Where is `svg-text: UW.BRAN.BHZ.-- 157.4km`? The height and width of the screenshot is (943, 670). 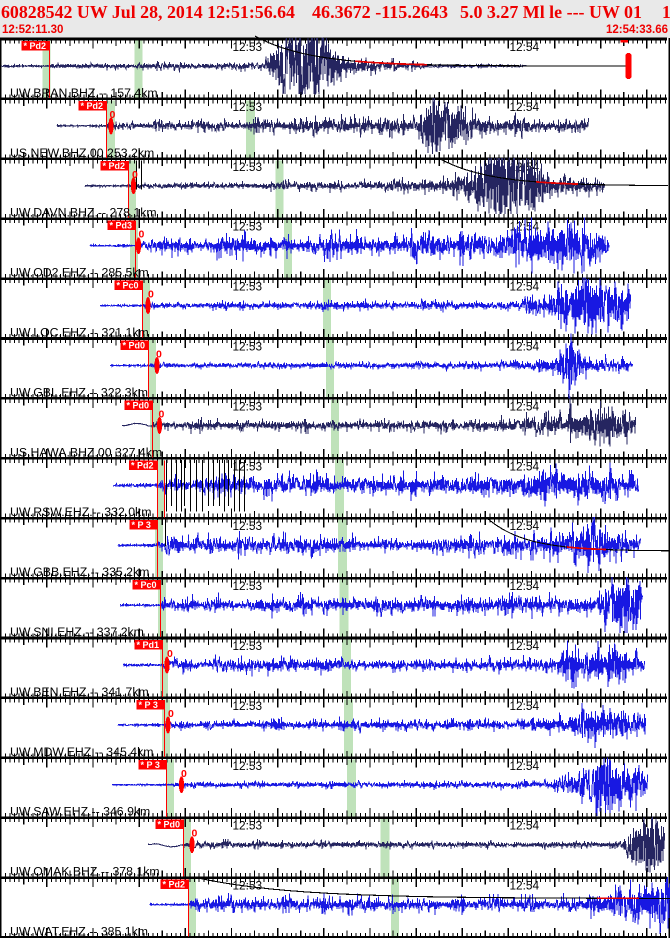 svg-text: UW.BRAN.BHZ.-- 157.4km is located at coordinates (84, 93).